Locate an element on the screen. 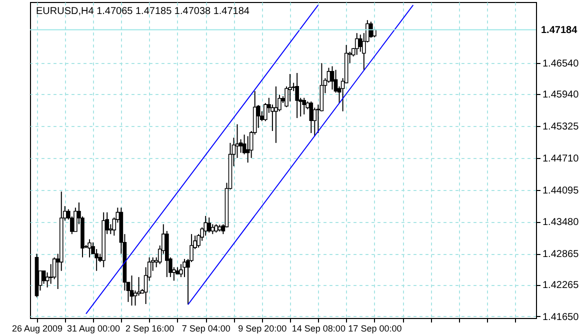  x-tick-label: 17 Sep 00:00 is located at coordinates (375, 329).